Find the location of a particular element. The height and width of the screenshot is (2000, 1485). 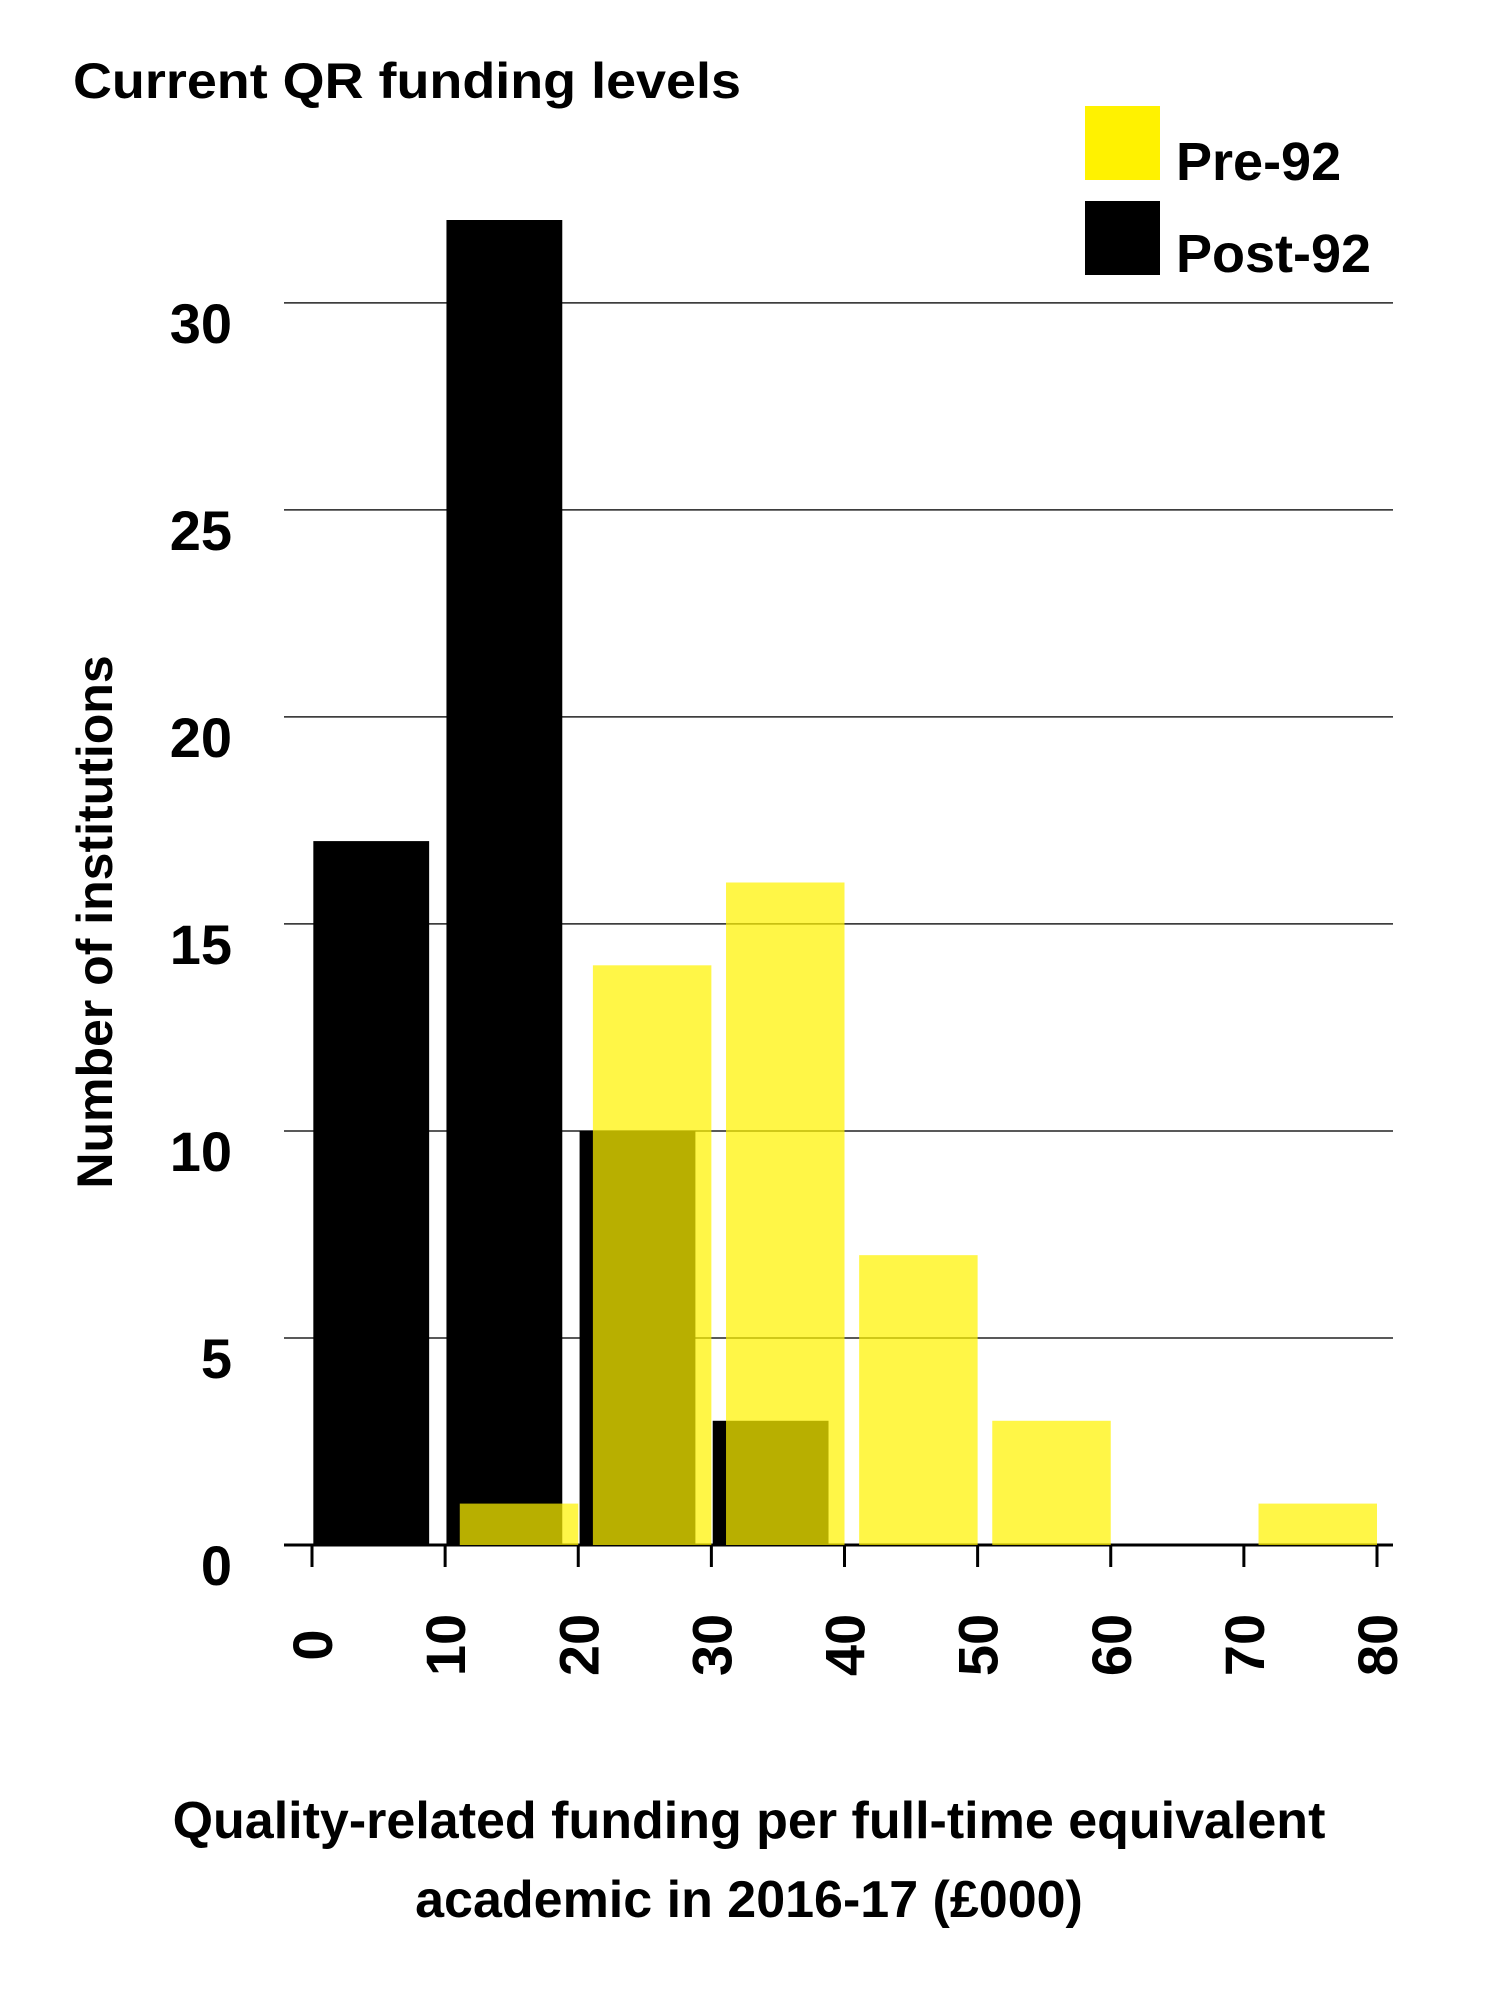

y-tick-label: 20 is located at coordinates (201, 737).